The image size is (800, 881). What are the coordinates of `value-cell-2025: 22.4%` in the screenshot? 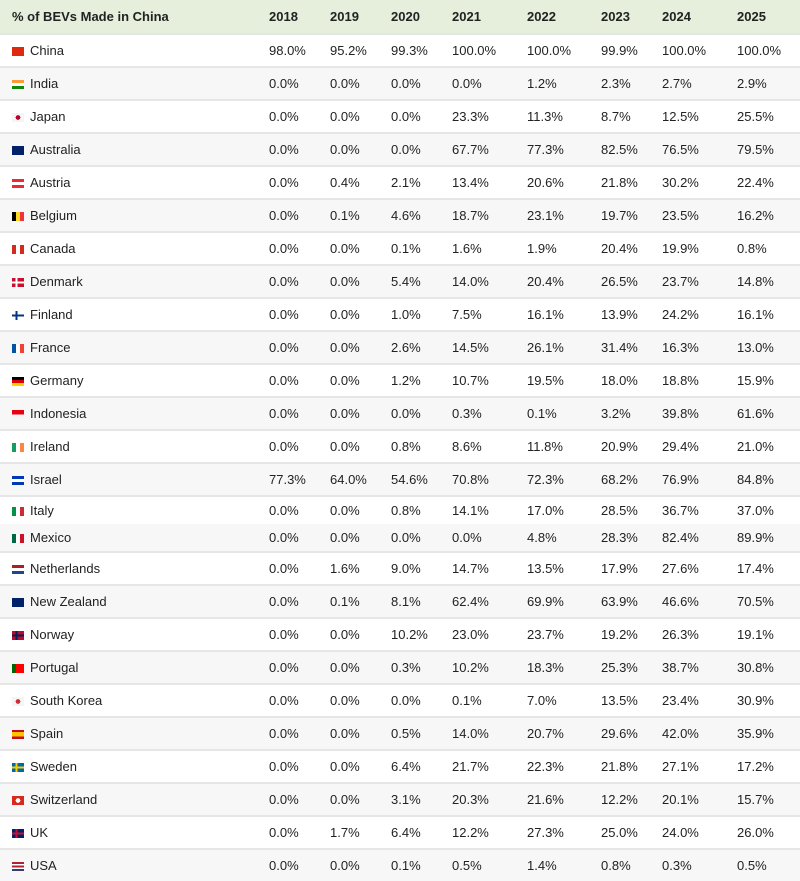 It's located at (768, 182).